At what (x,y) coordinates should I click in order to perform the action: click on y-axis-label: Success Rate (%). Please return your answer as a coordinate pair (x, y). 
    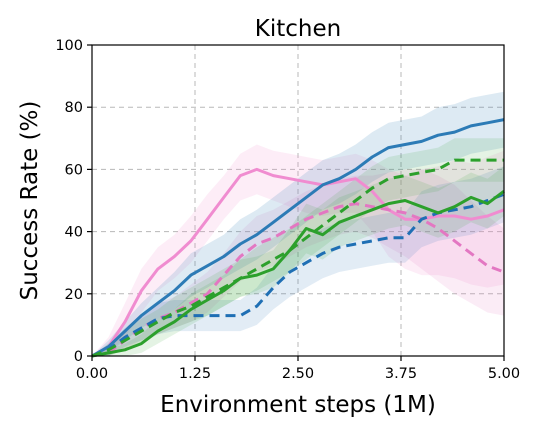
    Looking at the image, I should click on (30, 201).